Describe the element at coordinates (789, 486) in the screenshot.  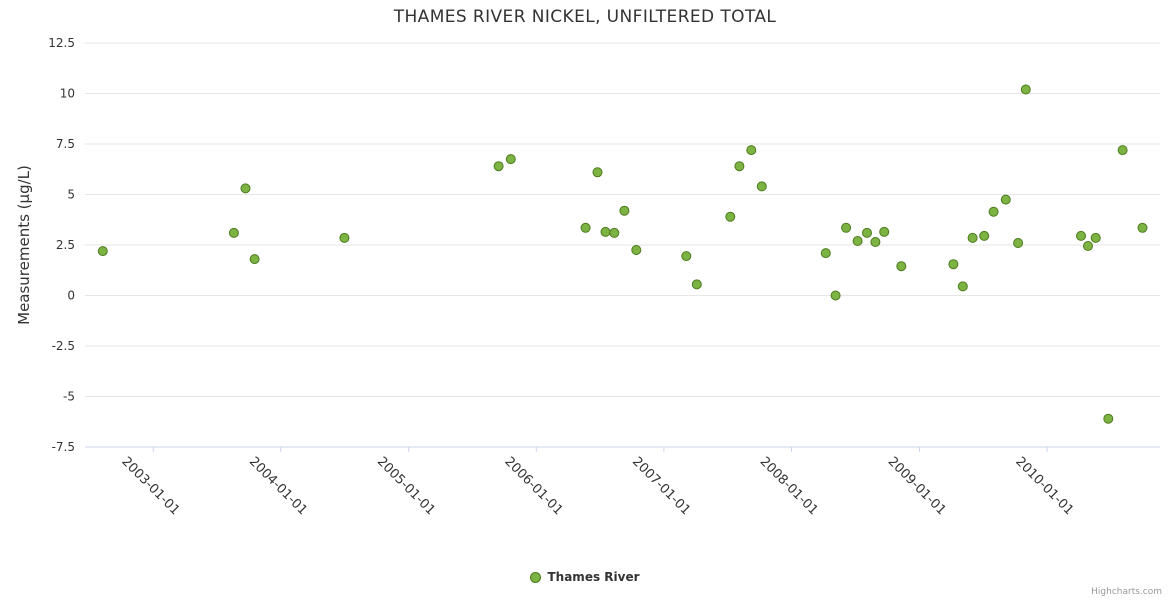
I see `x-tick-label: 2008-01-01` at that location.